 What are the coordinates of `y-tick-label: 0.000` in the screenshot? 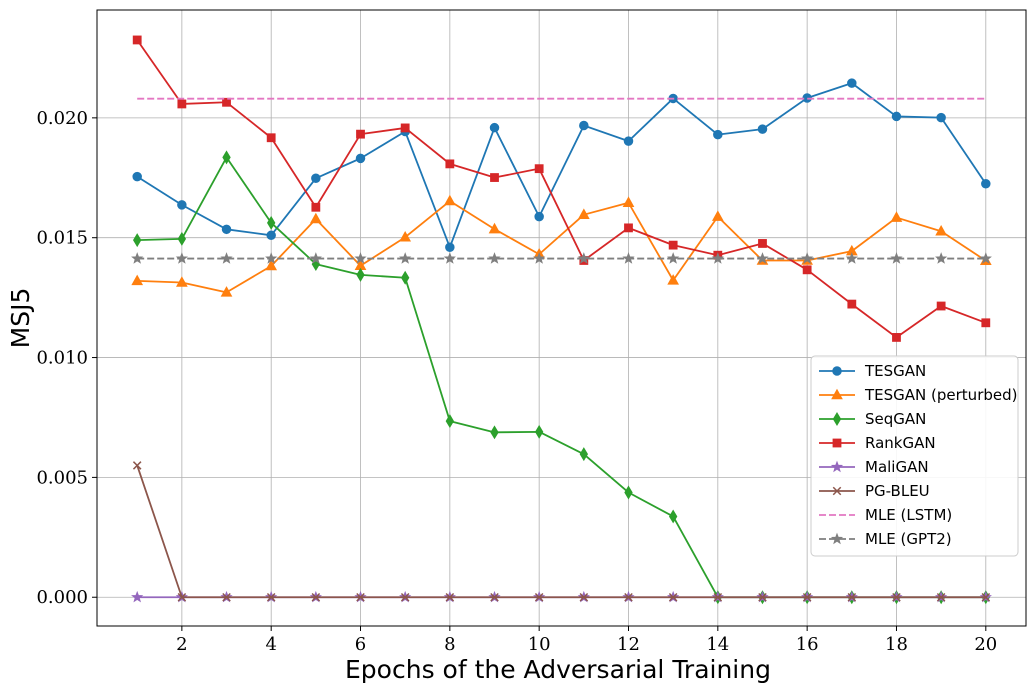 It's located at (62, 597).